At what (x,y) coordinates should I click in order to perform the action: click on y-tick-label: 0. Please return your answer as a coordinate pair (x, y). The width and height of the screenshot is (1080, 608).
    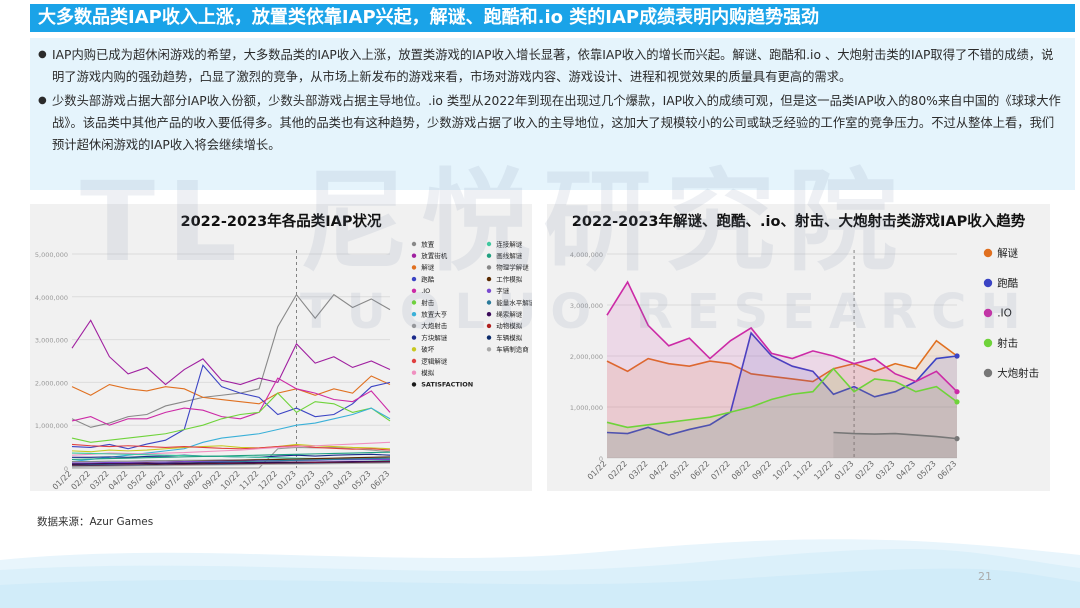
    Looking at the image, I should click on (66, 469).